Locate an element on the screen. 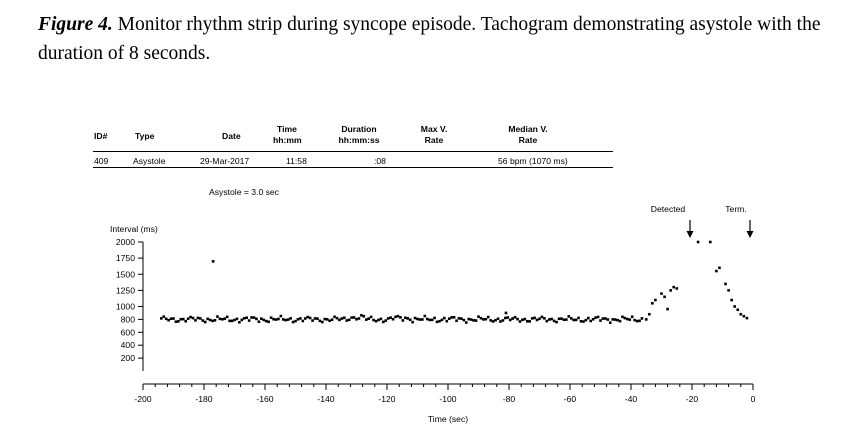 This screenshot has width=867, height=443. x-axis-label: Time (sec) is located at coordinates (448, 419).